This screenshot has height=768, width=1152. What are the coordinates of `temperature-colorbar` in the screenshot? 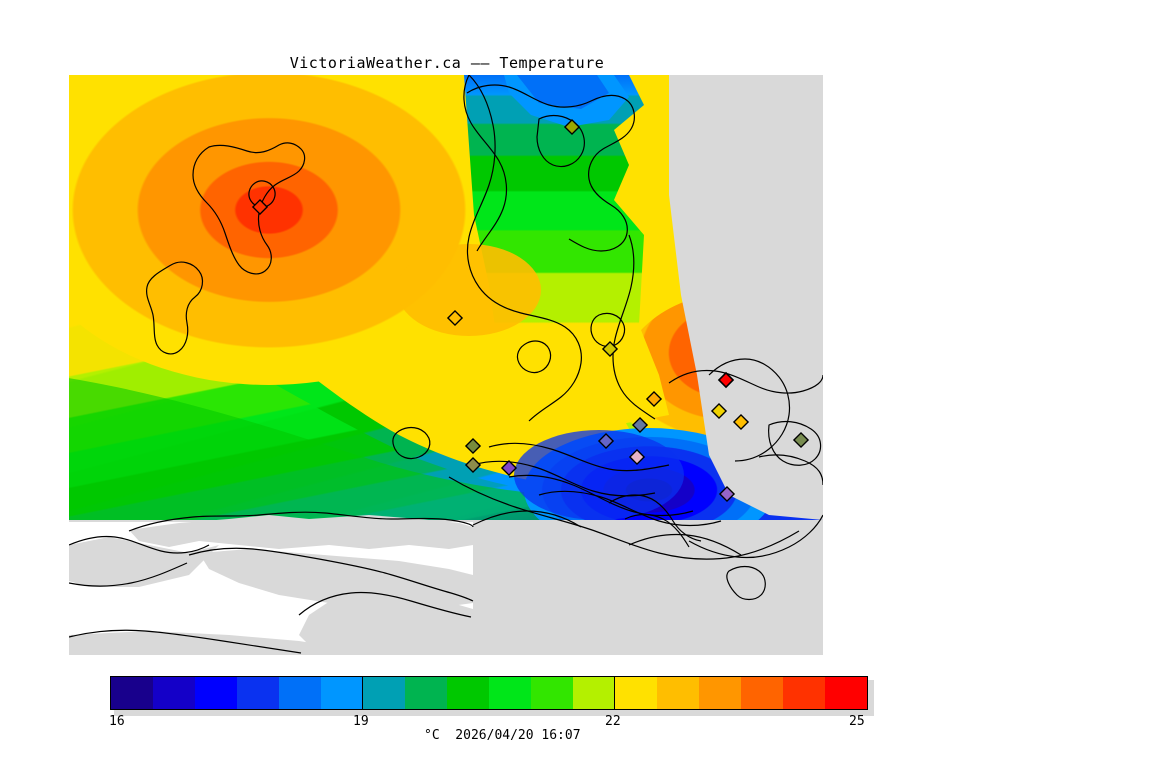 It's located at (489, 693).